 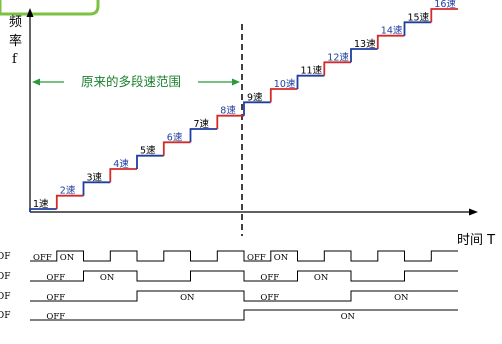 I want to click on speed-step-label-7: 7速, so click(x=202, y=124).